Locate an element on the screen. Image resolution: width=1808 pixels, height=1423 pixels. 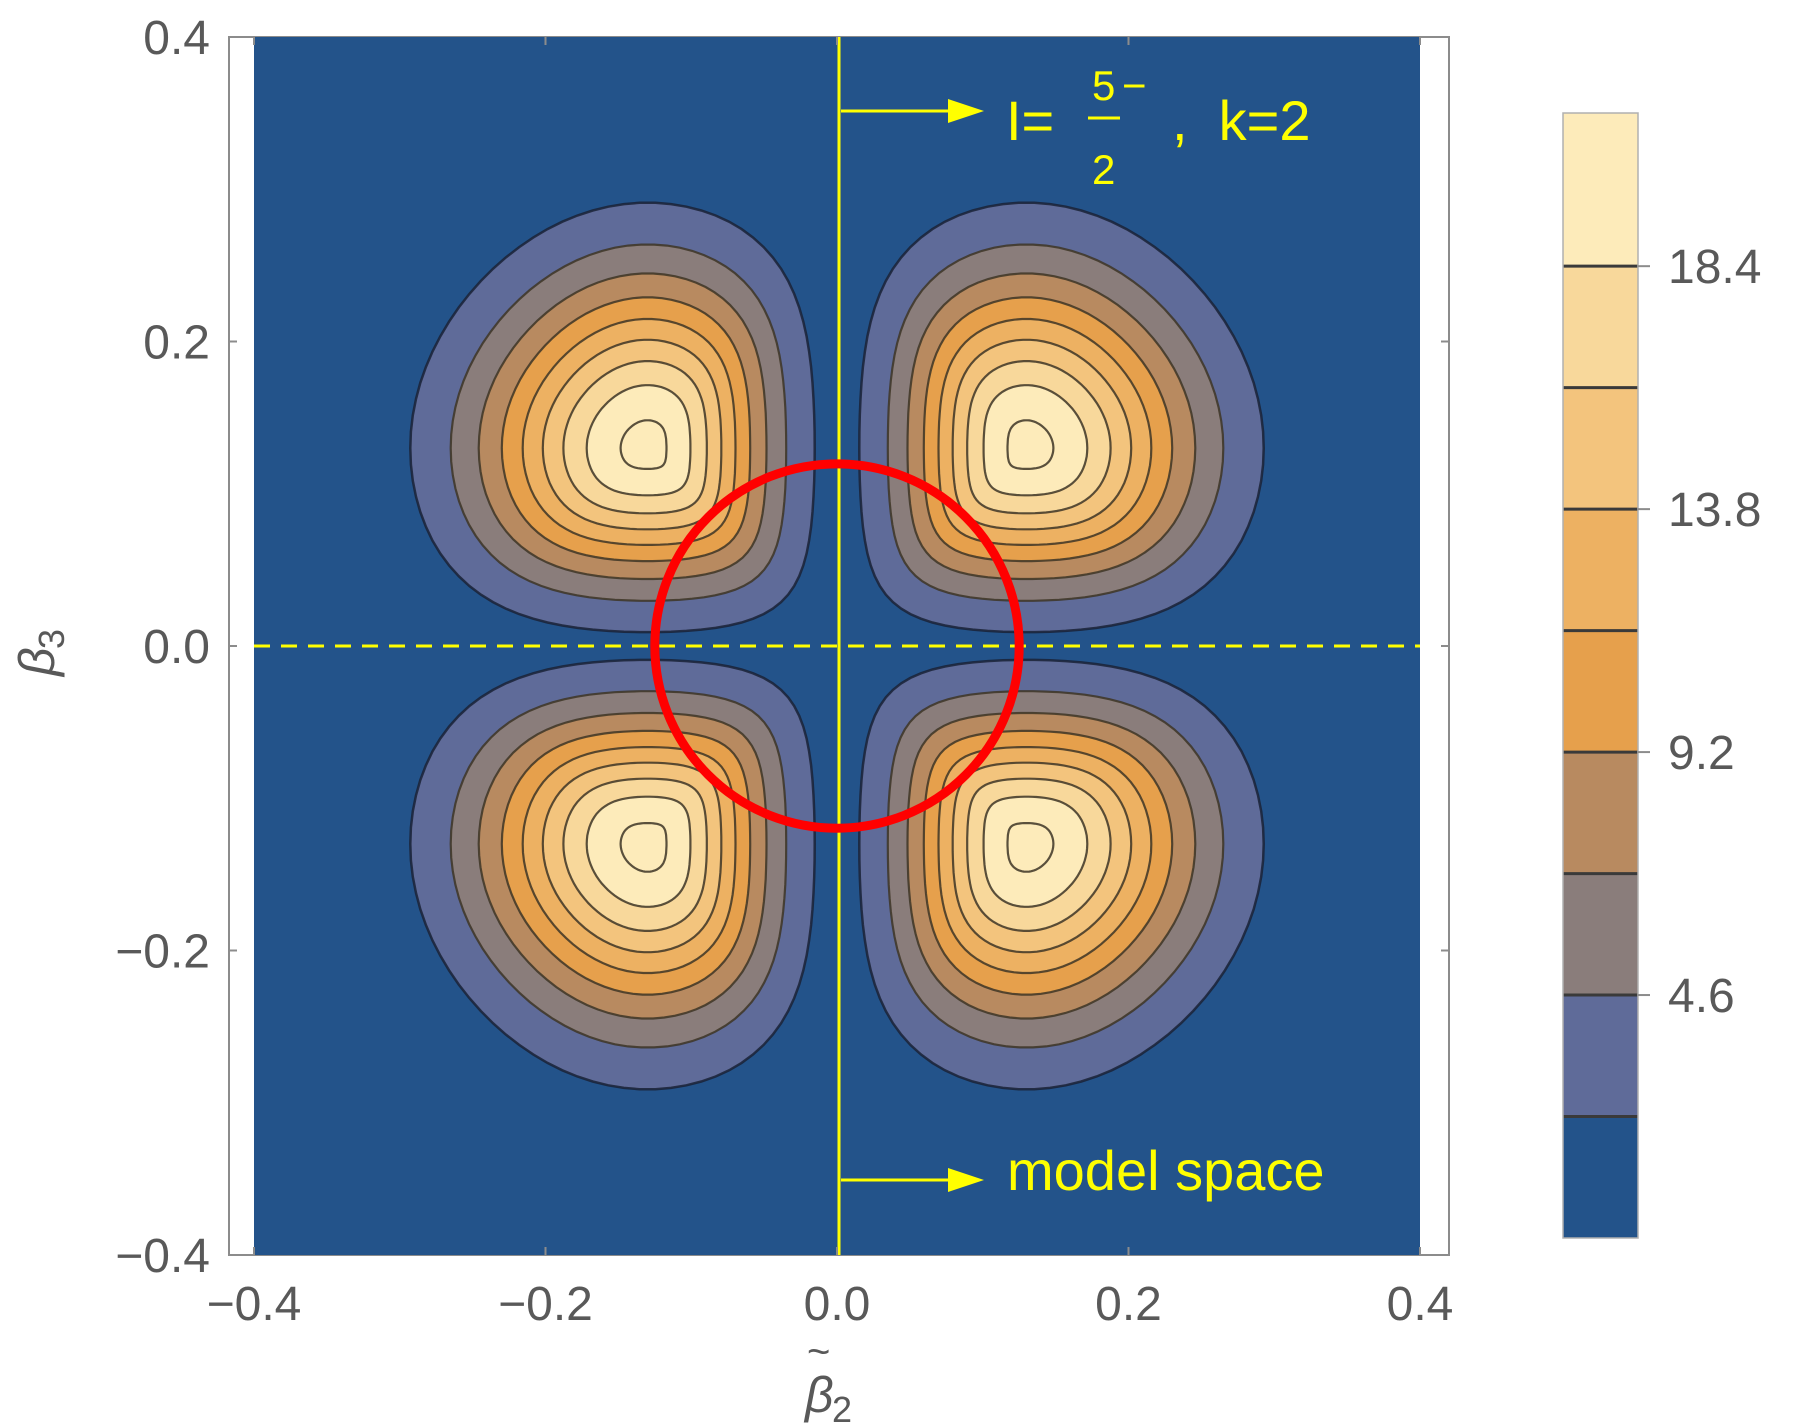
y-tick-label: 0.4 is located at coordinates (176, 38).